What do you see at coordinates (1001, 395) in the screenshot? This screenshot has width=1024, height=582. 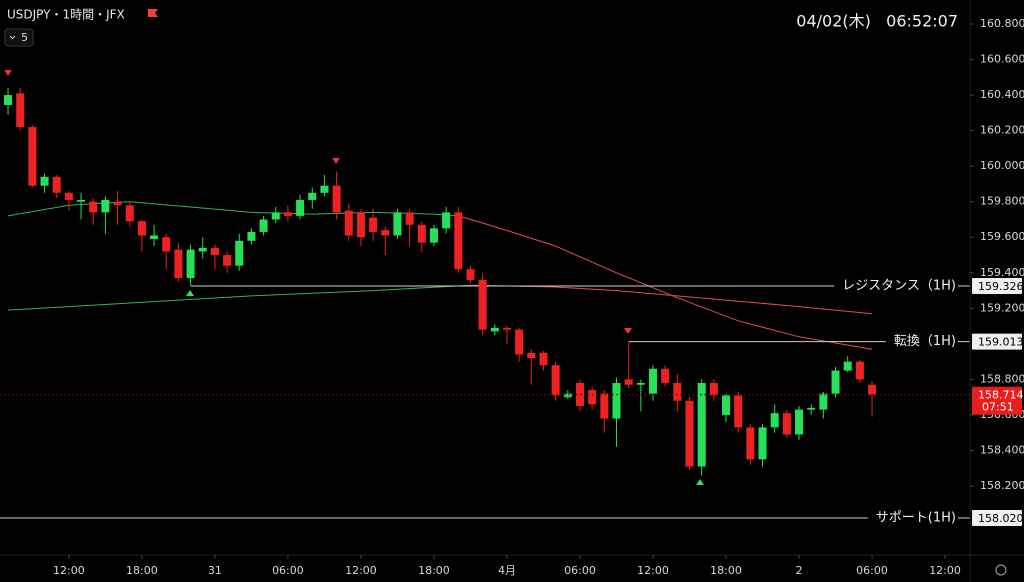 I see `last-price-label: 158.714` at bounding box center [1001, 395].